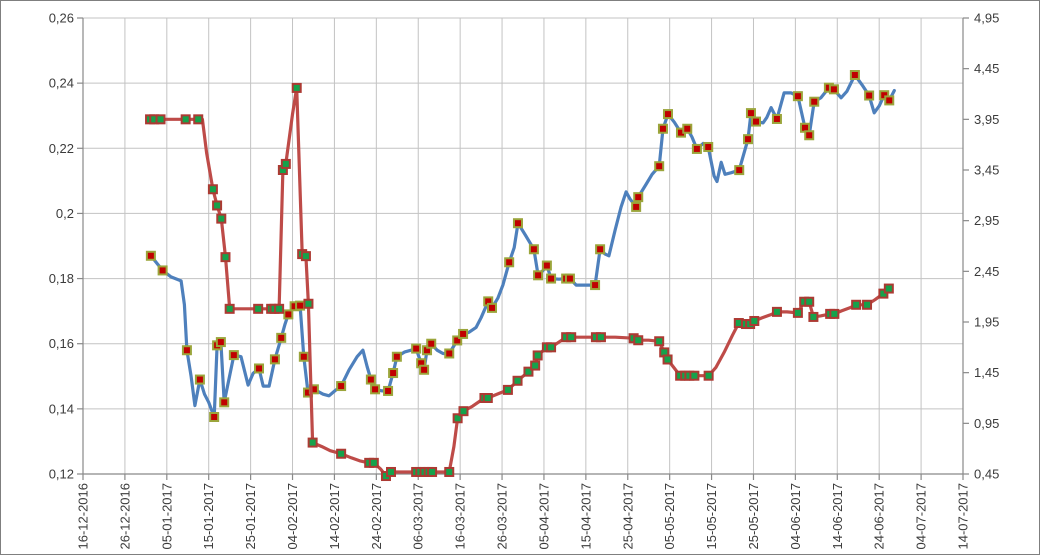  I want to click on y-left-tick-label: 0,16, so click(61, 343).